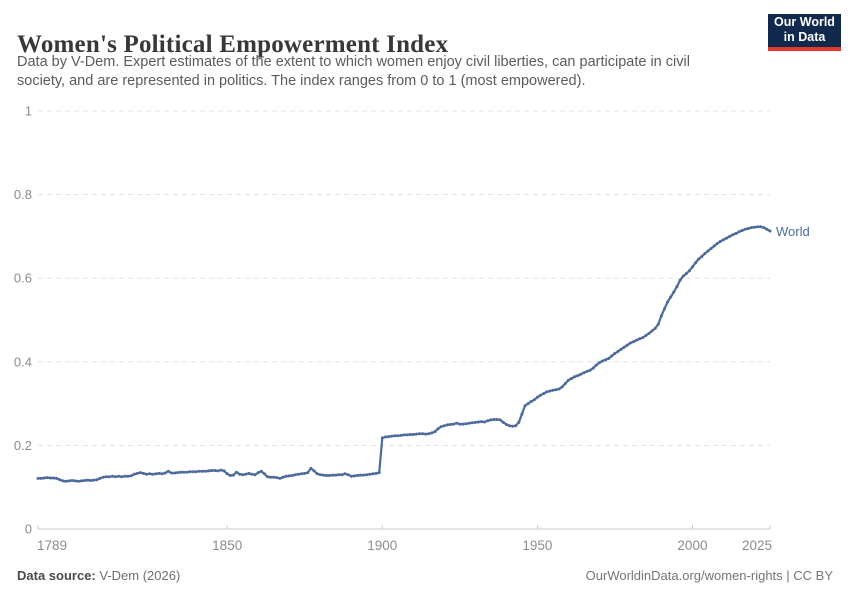  What do you see at coordinates (757, 545) in the screenshot?
I see `x-tick-label: 2025` at bounding box center [757, 545].